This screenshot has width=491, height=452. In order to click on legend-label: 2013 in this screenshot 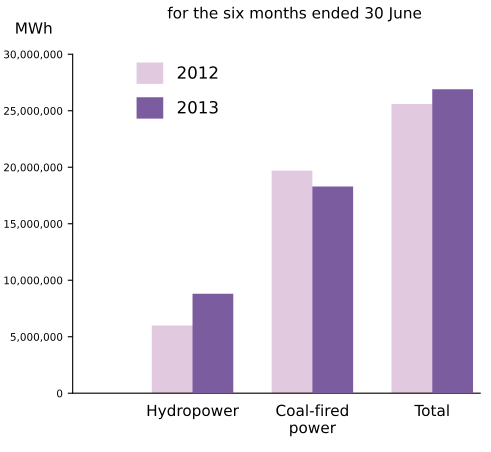, I will do `click(198, 107)`.